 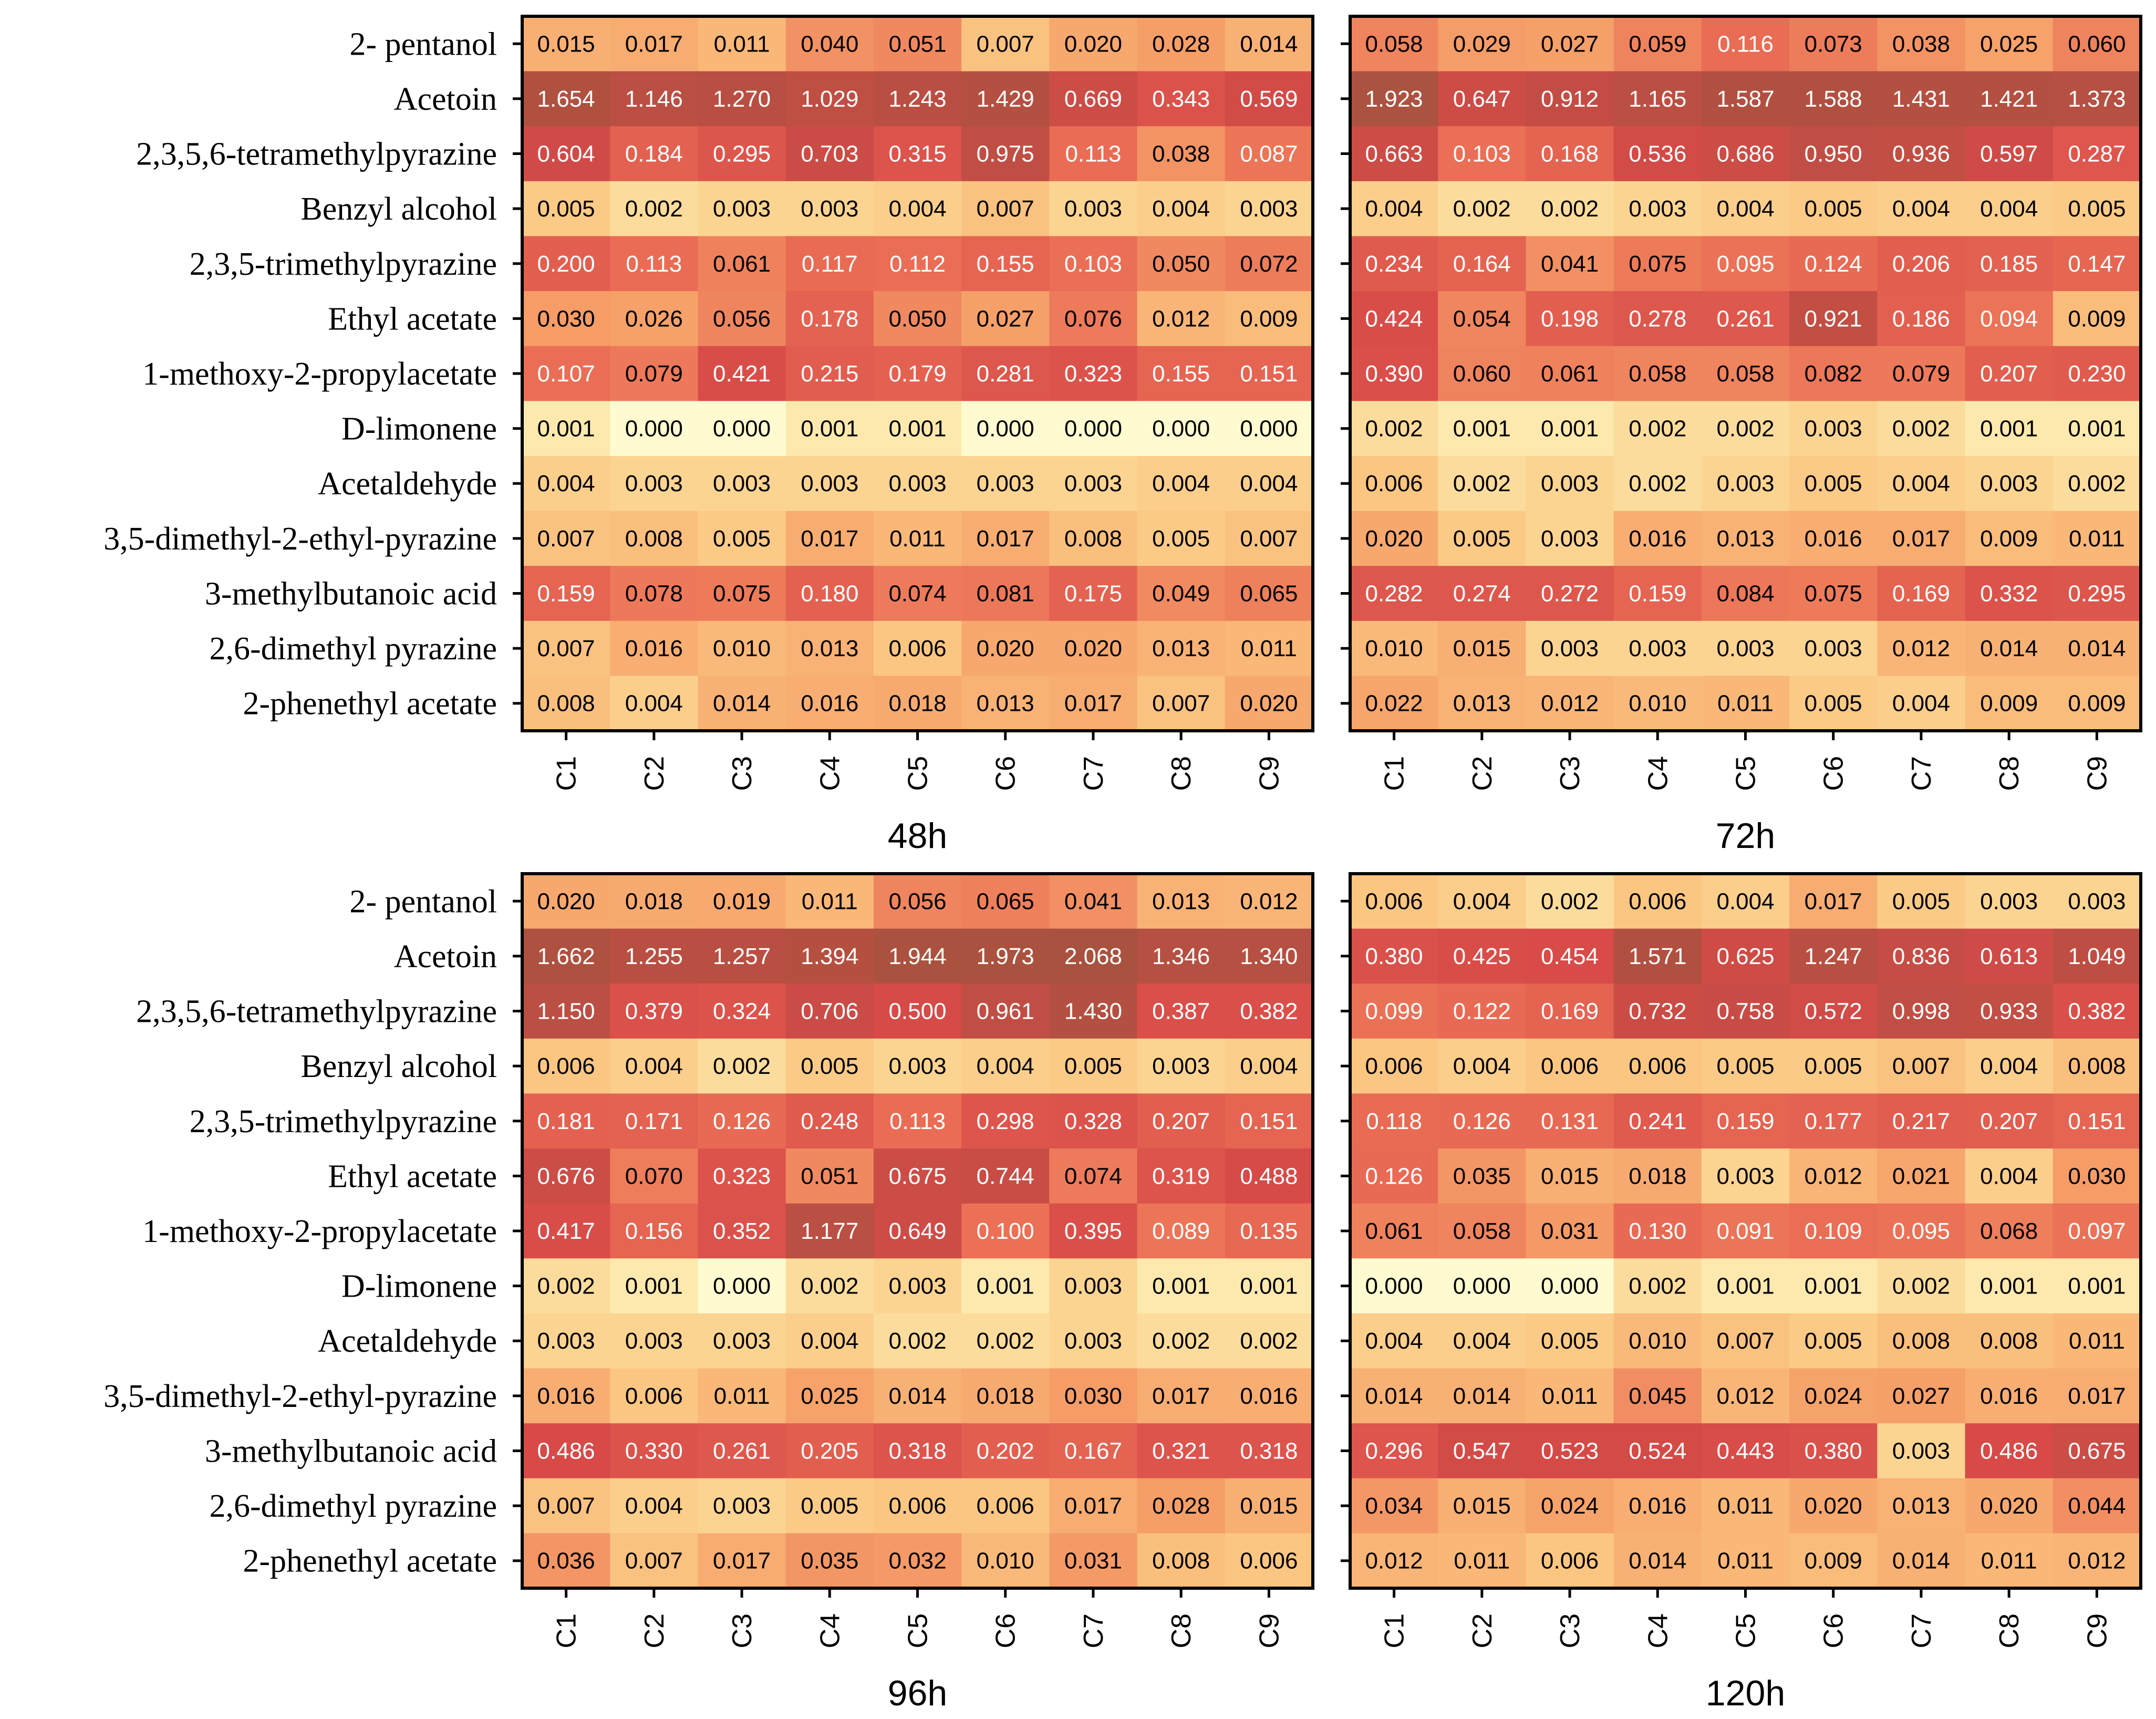 I want to click on cell-value-label: 0.836, so click(x=1921, y=956).